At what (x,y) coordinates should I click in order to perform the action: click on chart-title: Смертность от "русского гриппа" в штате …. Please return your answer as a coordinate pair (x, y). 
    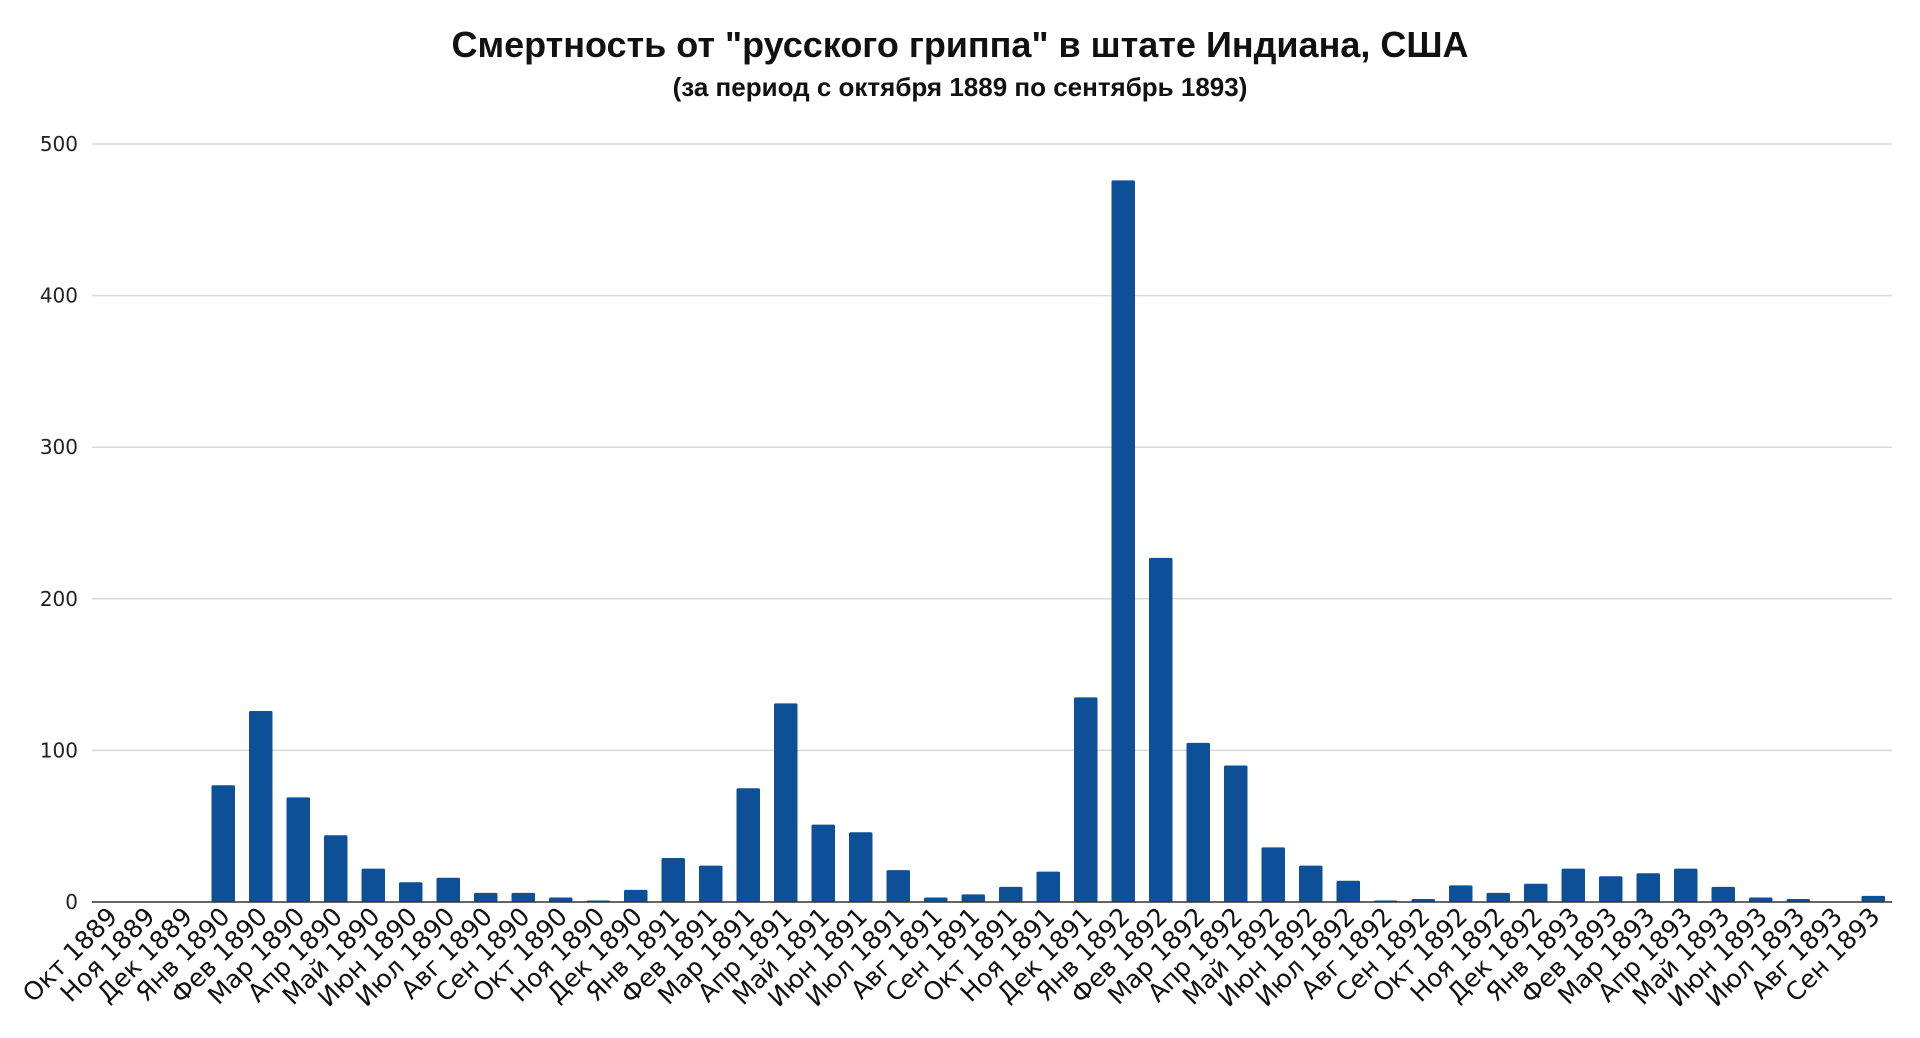
    Looking at the image, I should click on (959, 44).